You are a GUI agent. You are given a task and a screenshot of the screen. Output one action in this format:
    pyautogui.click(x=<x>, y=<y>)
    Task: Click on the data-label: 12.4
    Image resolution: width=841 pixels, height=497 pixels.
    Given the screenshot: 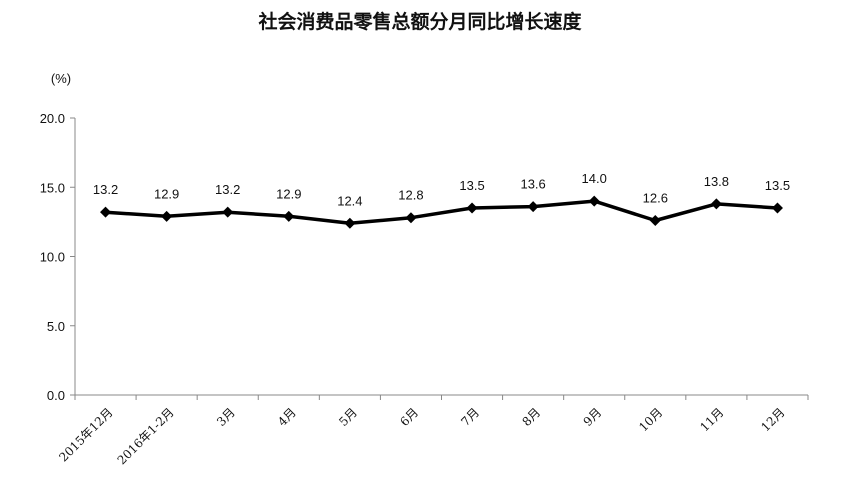 What is the action you would take?
    pyautogui.click(x=349, y=200)
    